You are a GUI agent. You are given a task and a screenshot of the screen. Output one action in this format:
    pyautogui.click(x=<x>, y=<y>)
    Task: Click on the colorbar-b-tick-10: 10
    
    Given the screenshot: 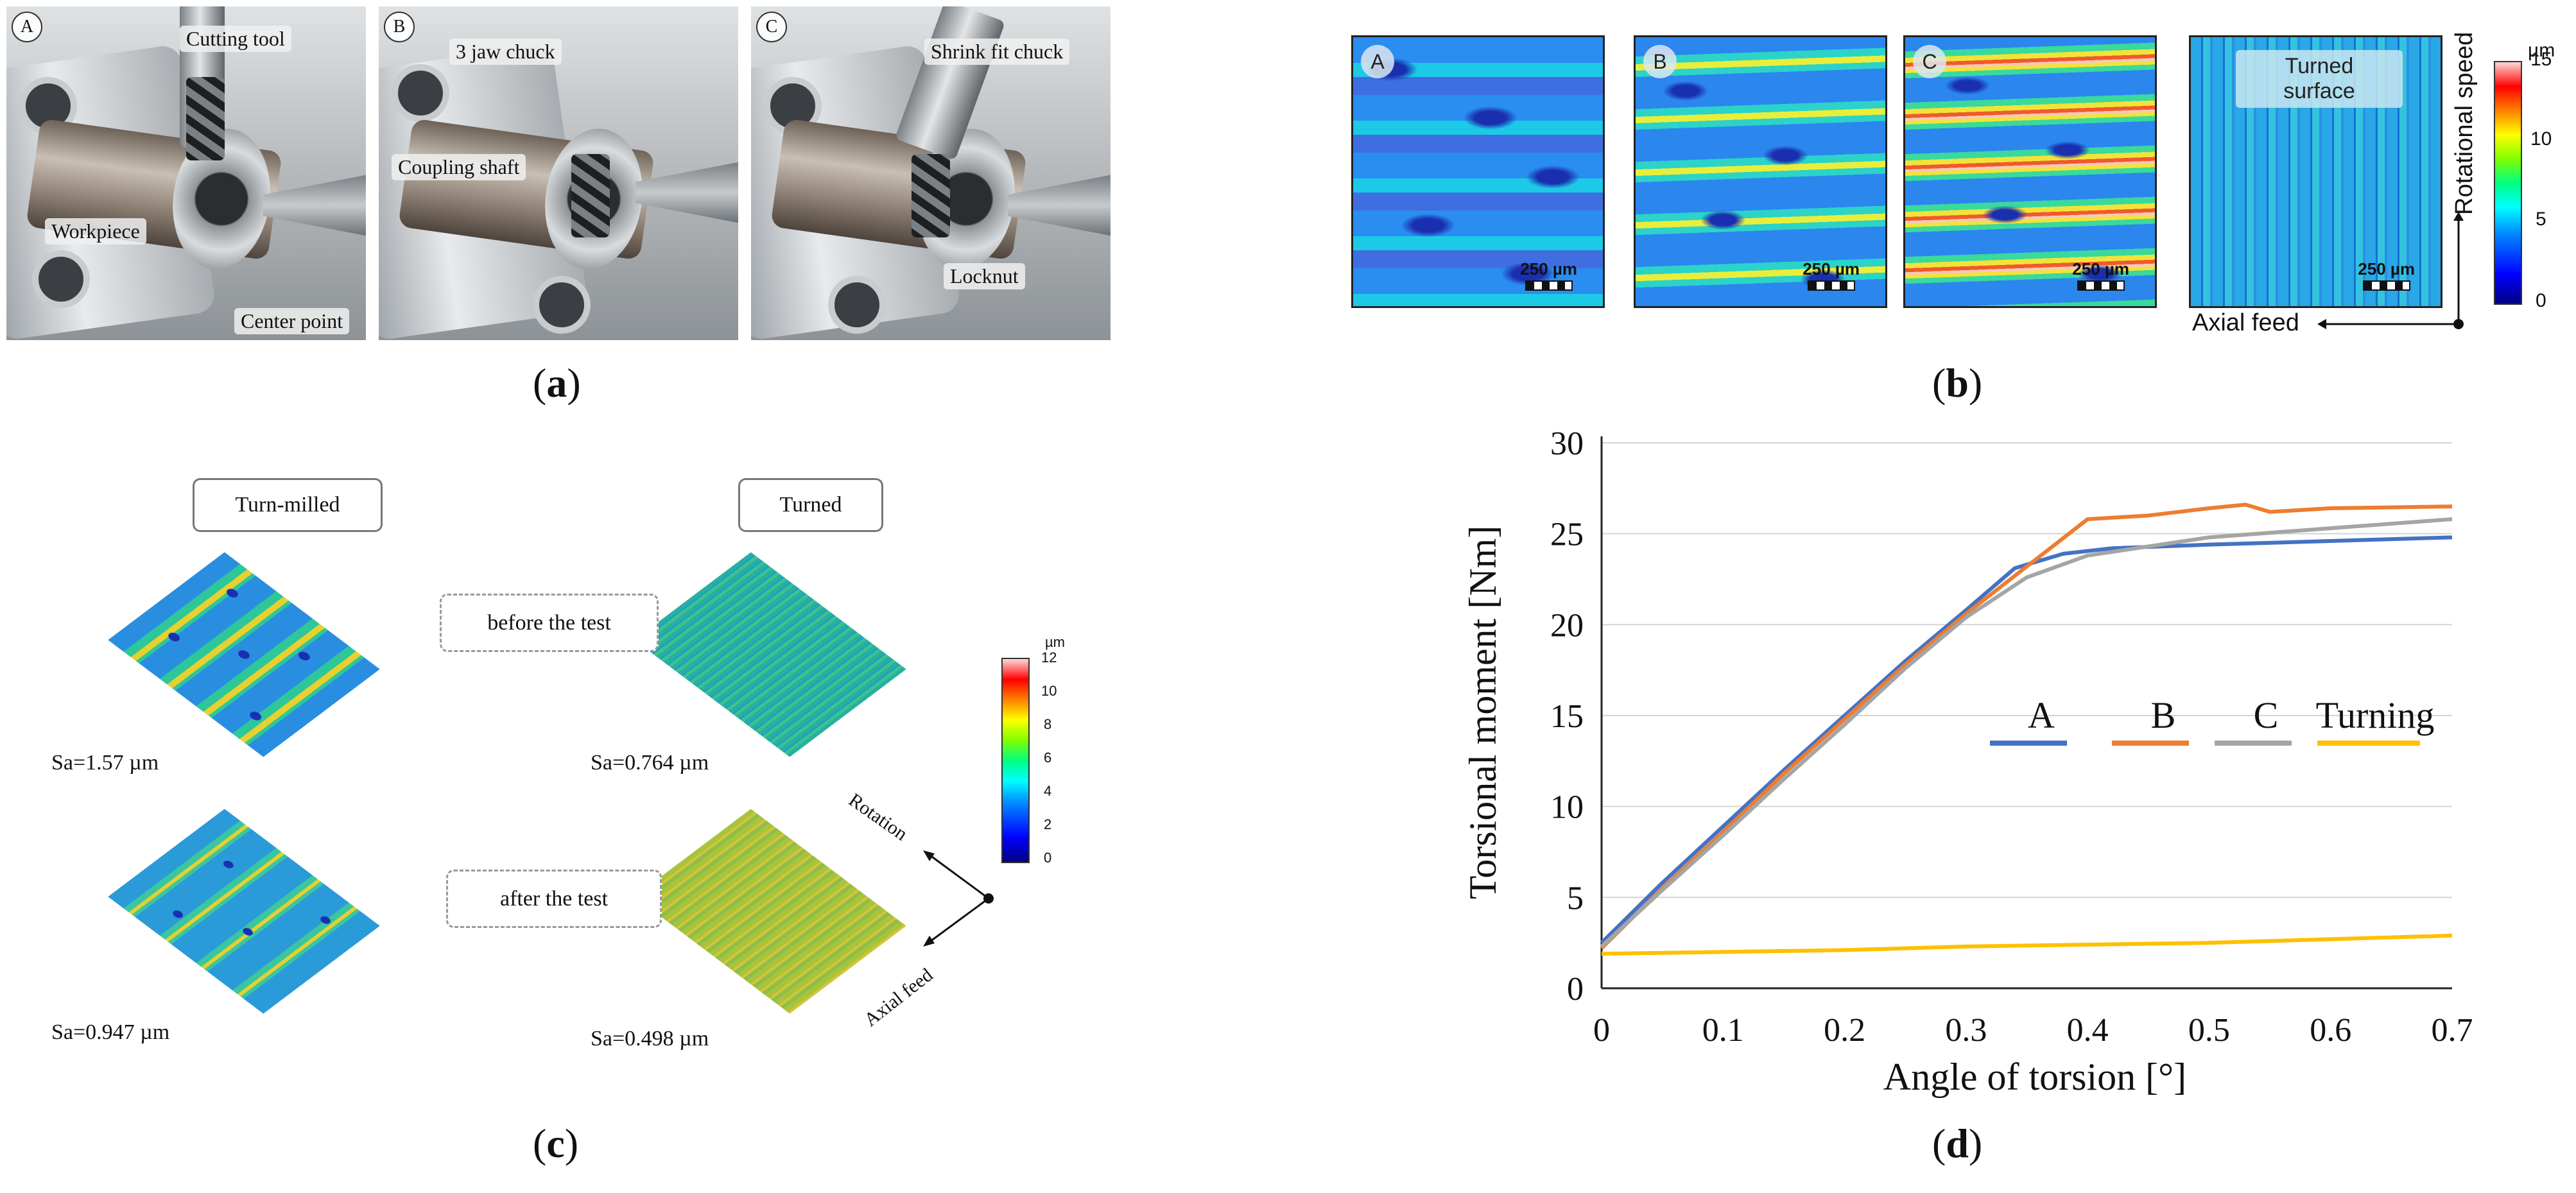 What is the action you would take?
    pyautogui.click(x=2541, y=139)
    